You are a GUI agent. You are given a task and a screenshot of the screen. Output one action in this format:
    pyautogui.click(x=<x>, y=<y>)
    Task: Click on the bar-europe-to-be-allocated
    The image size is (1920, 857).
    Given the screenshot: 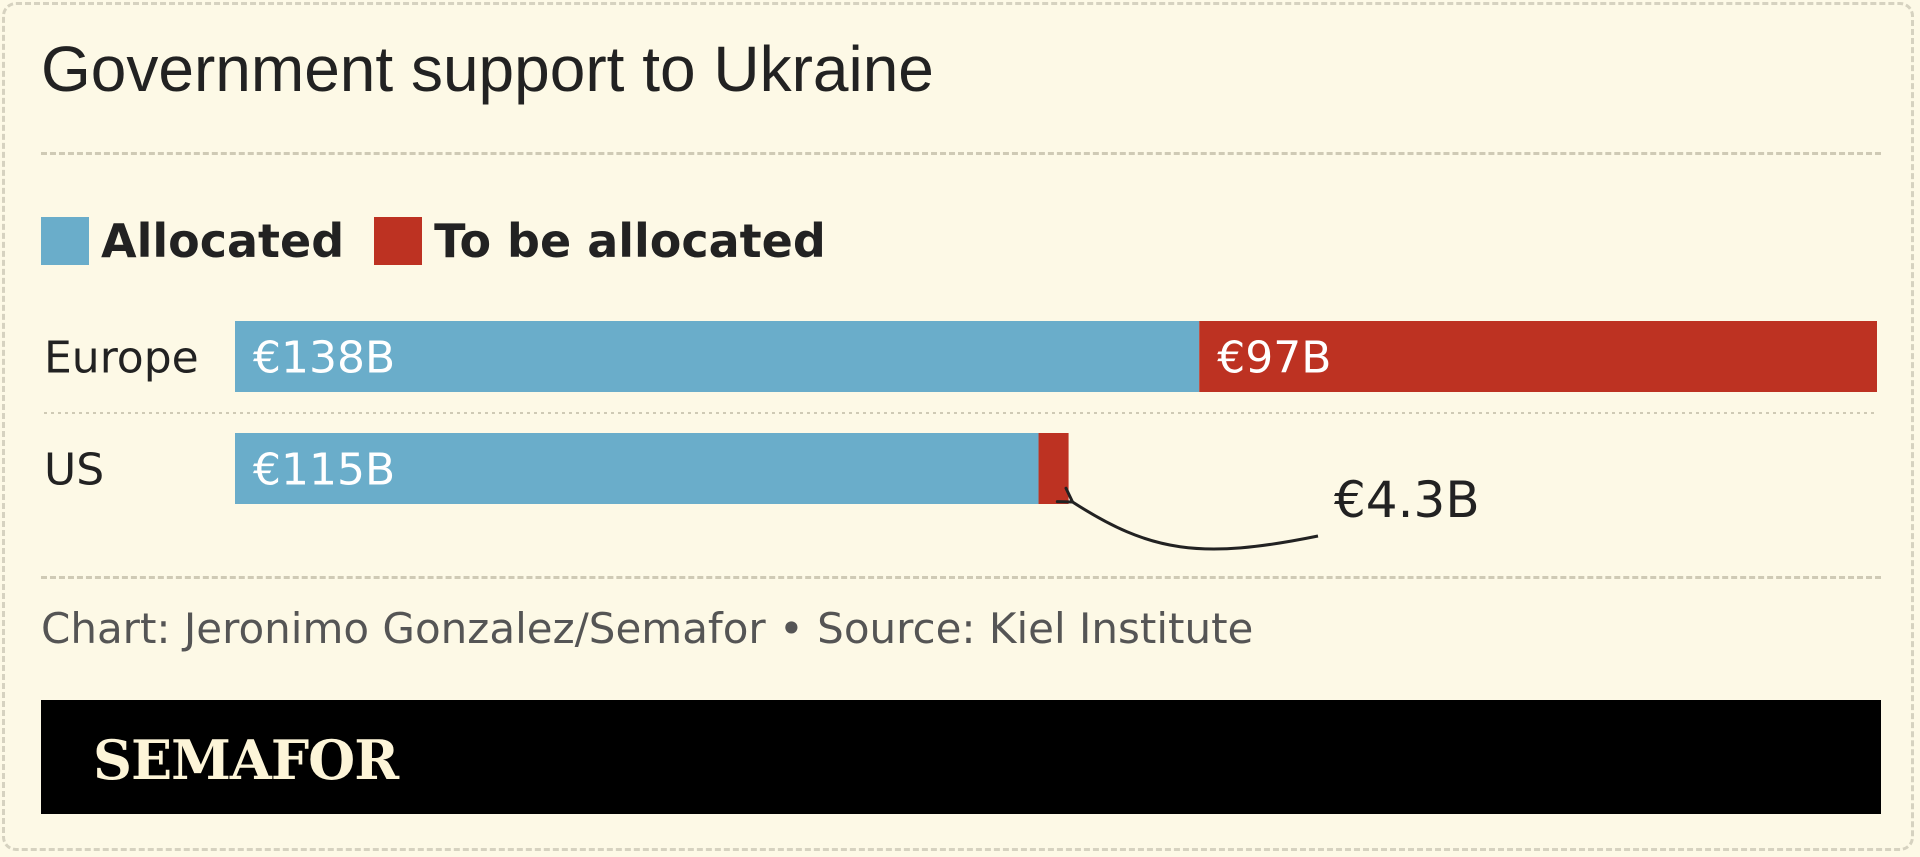 What is the action you would take?
    pyautogui.click(x=1538, y=356)
    